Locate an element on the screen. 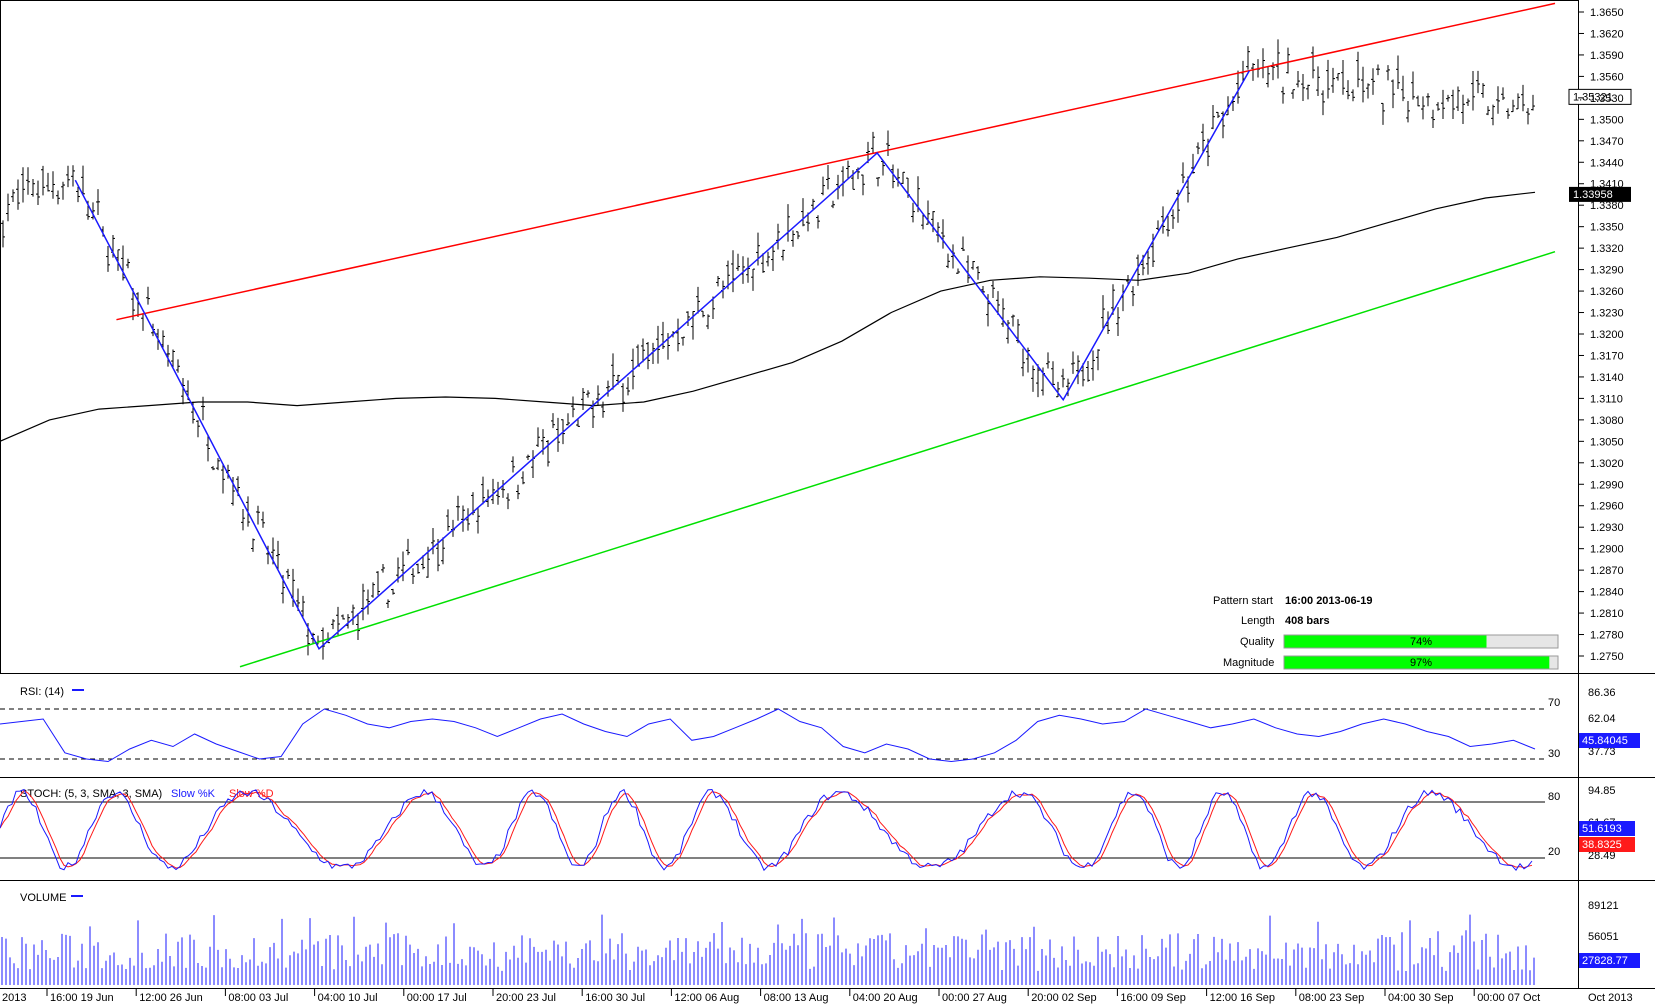 This screenshot has height=1007, width=1655. time-tick-label: 16:00 09 Sep is located at coordinates (1152, 998).